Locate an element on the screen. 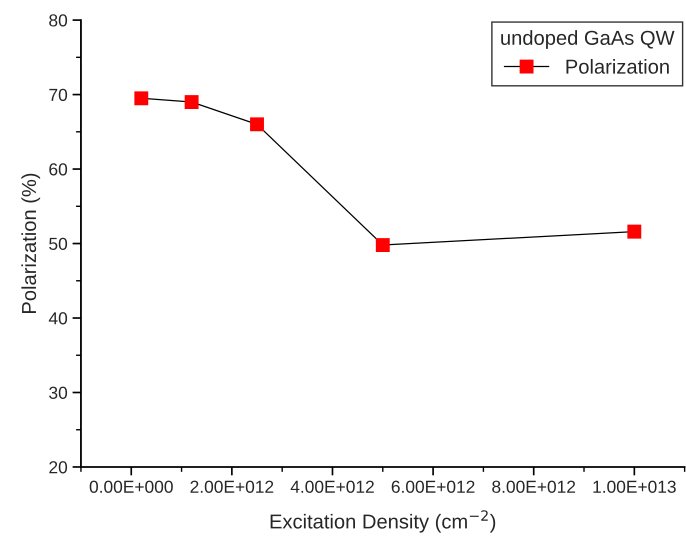 This screenshot has width=686, height=543. y-tick-label: 20 is located at coordinates (58, 467).